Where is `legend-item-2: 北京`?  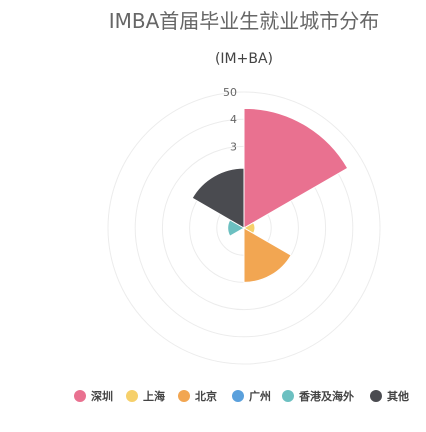 legend-item-2: 北京 is located at coordinates (197, 396).